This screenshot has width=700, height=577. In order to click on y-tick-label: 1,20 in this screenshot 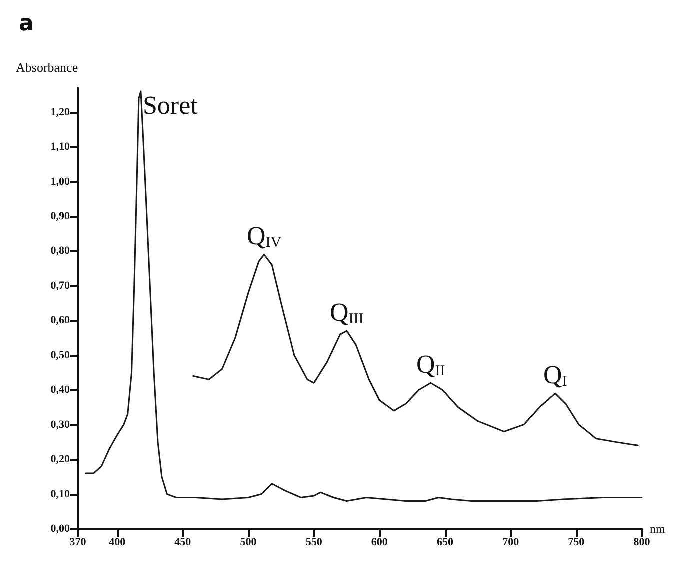, I will do `click(60, 112)`.